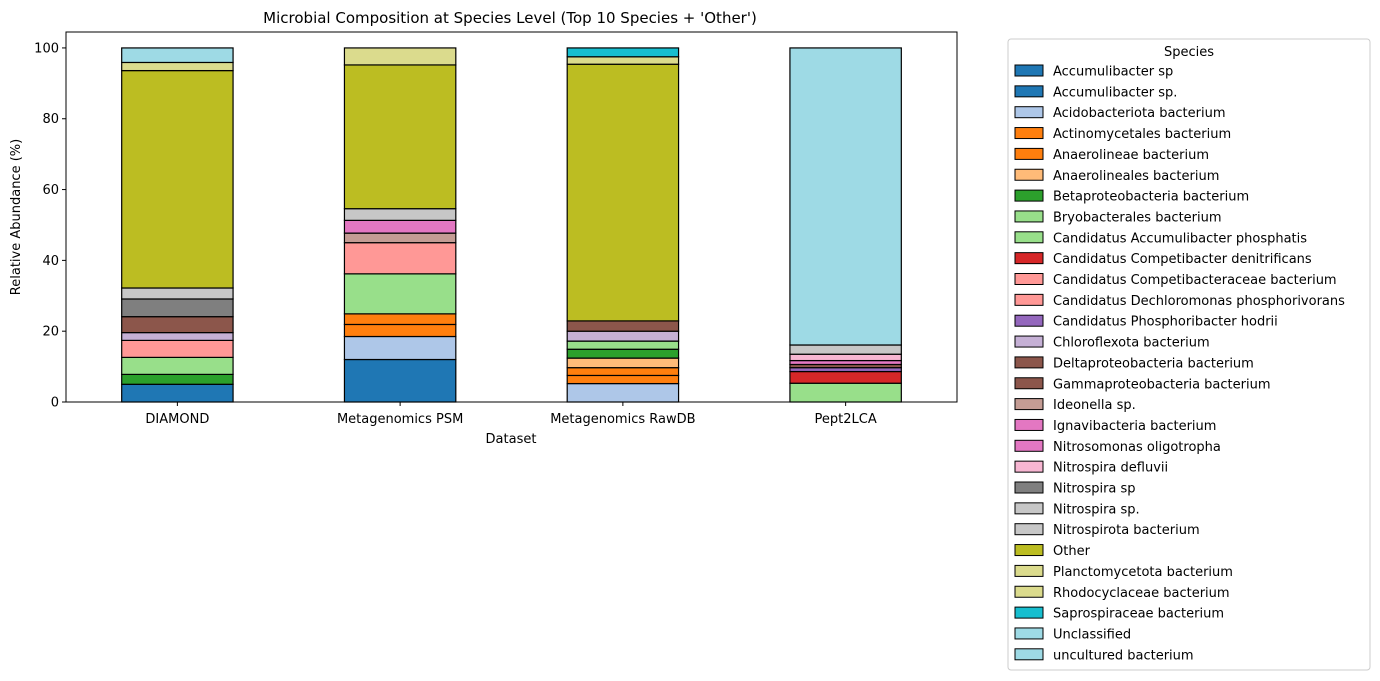  Describe the element at coordinates (55, 403) in the screenshot. I see `y-tick-label-0: 0` at that location.